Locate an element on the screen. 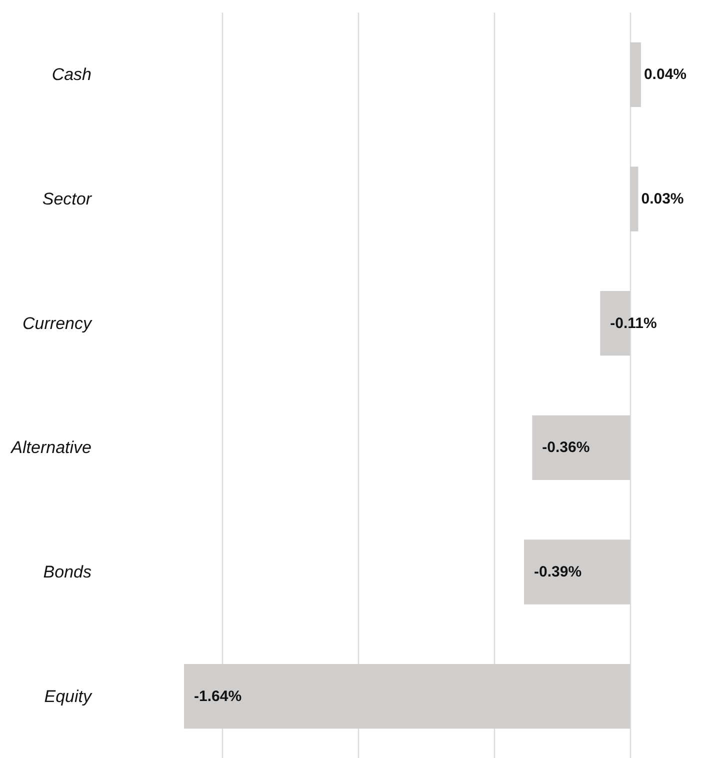 This screenshot has height=758, width=709. data-label: -0.11% is located at coordinates (633, 323).